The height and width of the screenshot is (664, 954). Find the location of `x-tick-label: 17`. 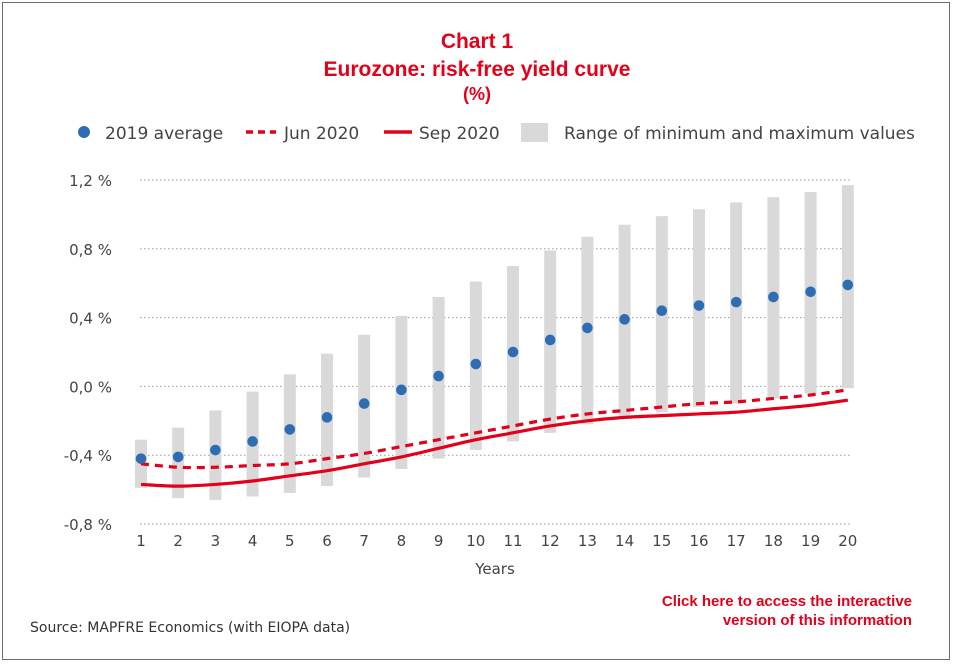

x-tick-label: 17 is located at coordinates (736, 541).